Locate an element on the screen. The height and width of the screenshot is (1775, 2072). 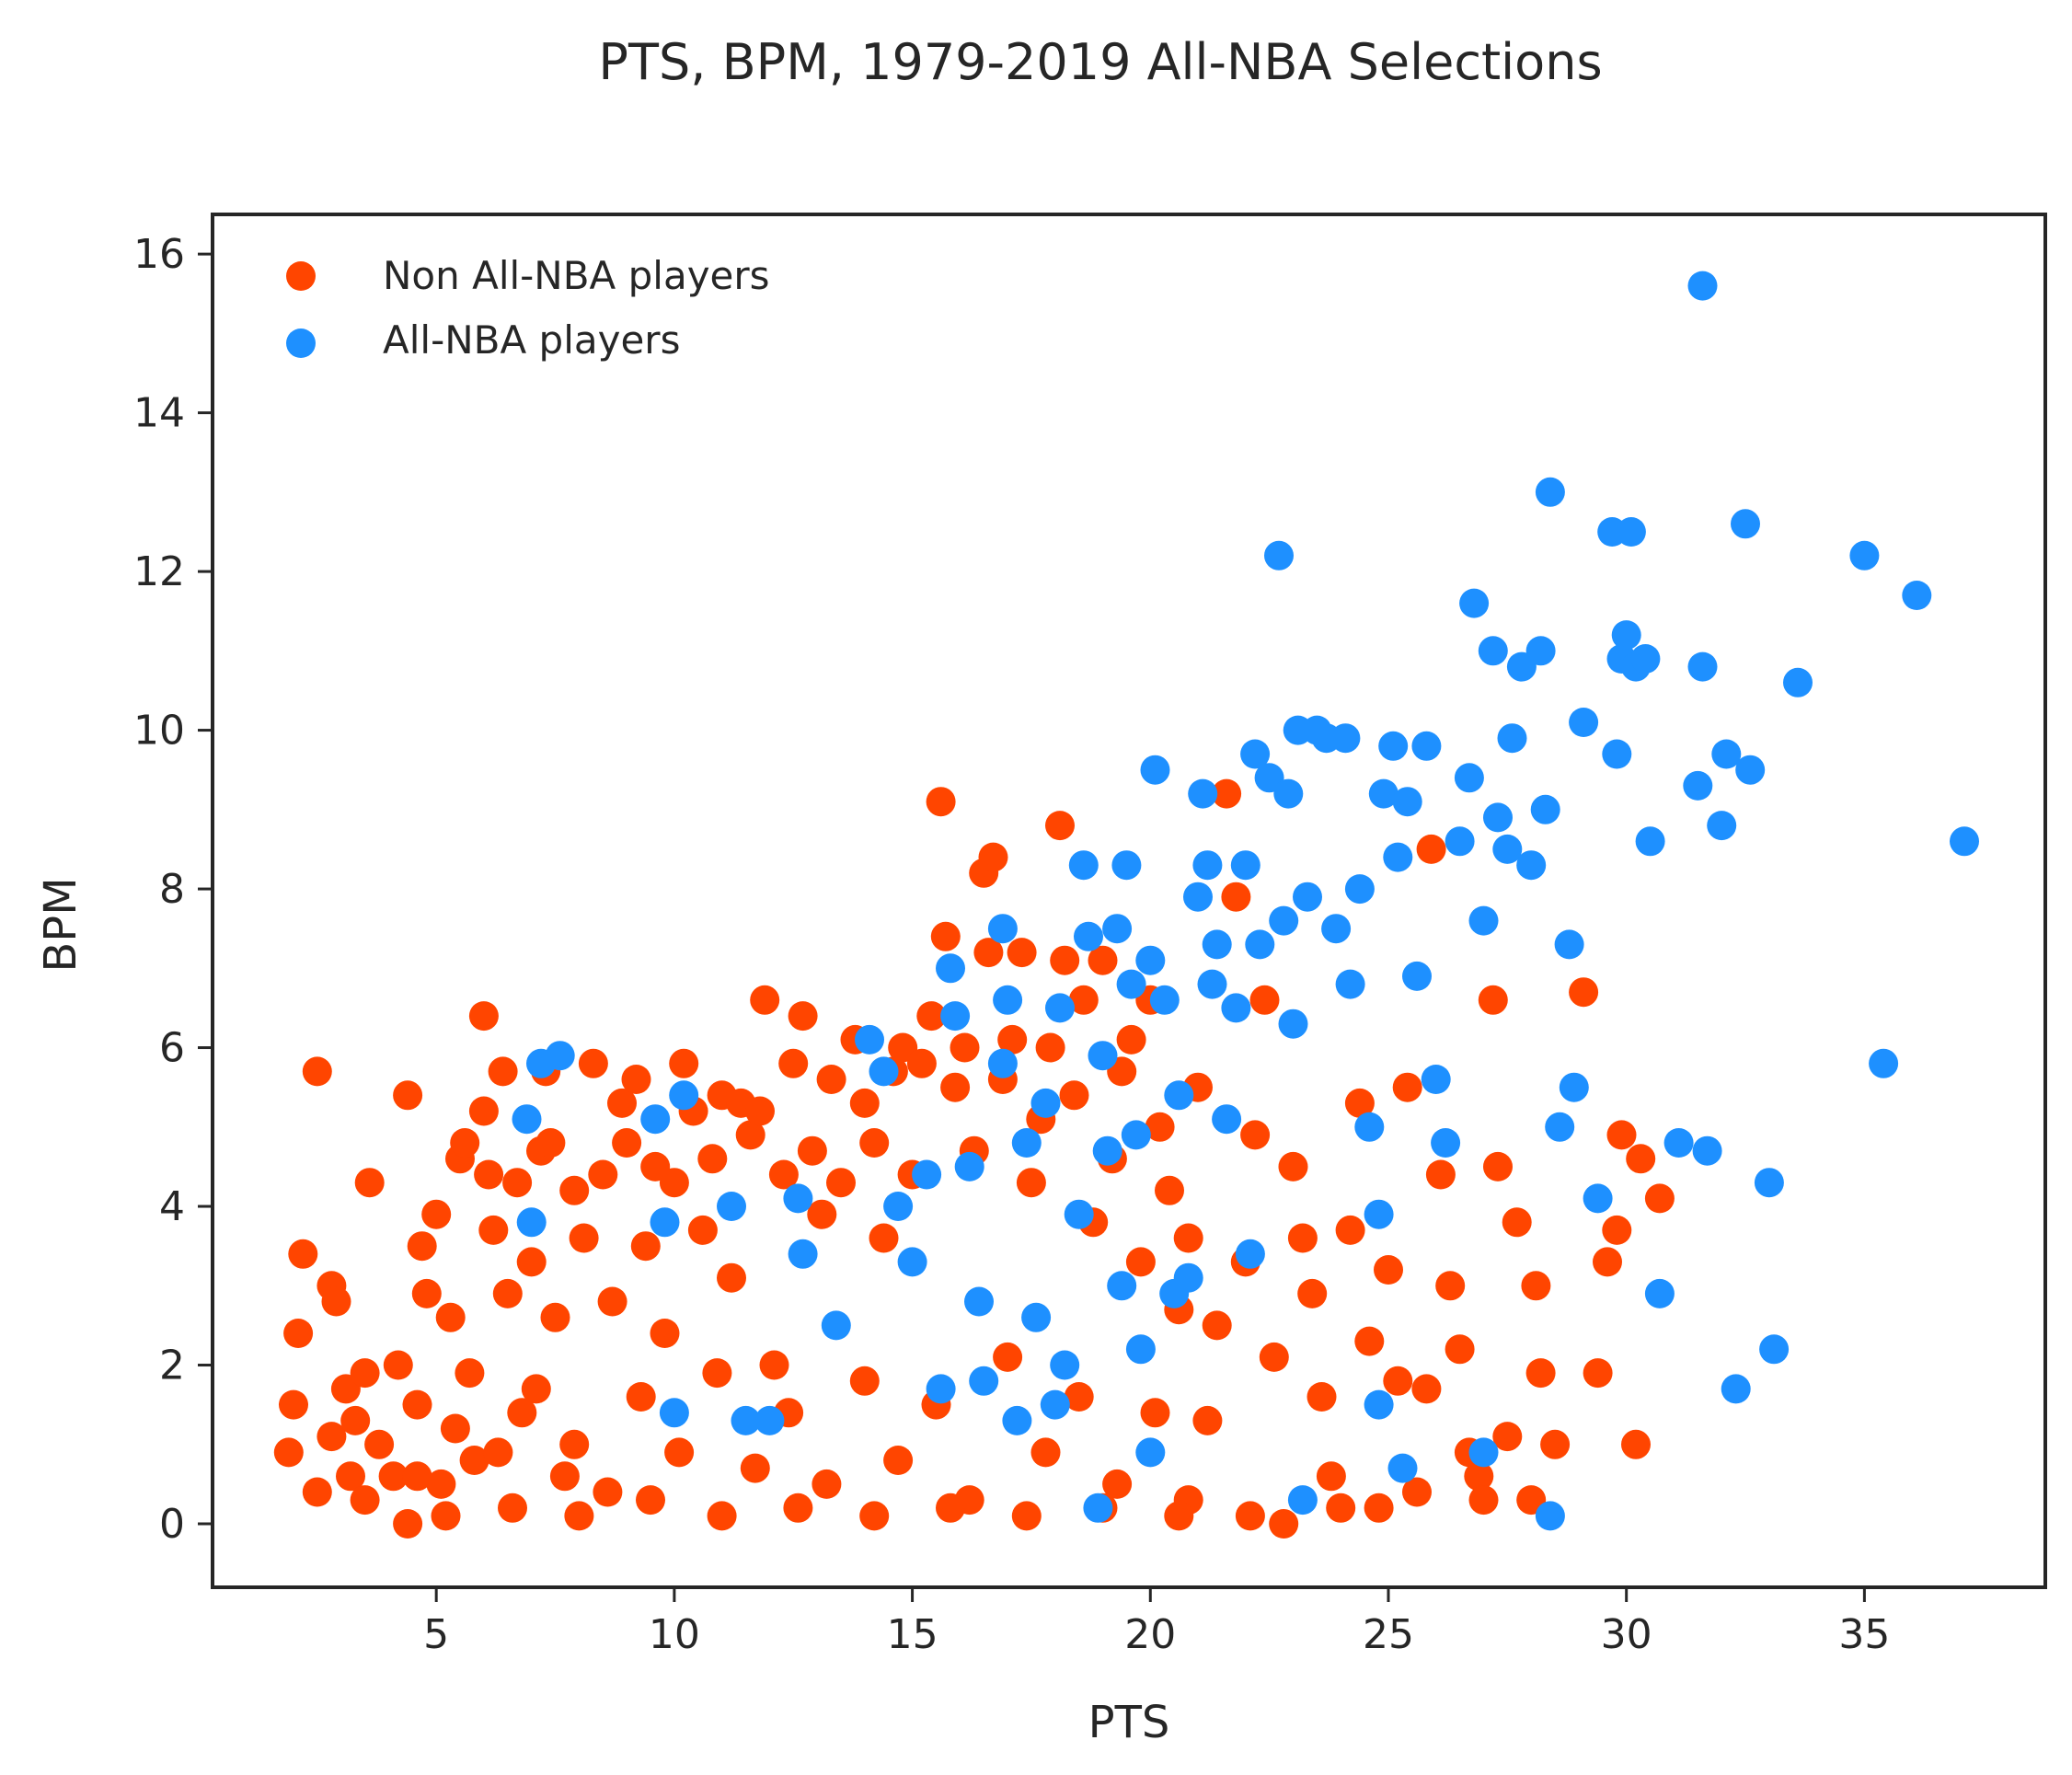
x-tick-label: 30 is located at coordinates (1626, 1634).